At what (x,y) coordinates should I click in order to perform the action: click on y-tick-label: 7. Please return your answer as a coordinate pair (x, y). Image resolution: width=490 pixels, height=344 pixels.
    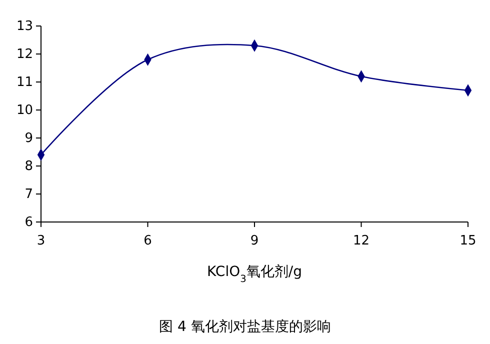
    Looking at the image, I should click on (28, 194).